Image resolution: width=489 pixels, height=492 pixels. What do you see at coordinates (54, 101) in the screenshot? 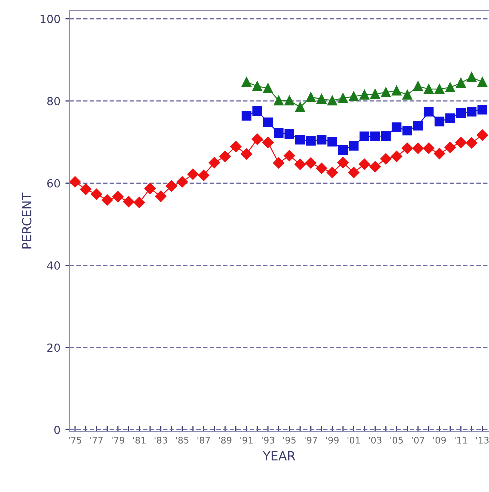
I see `y-tick-label: 80` at bounding box center [54, 101].